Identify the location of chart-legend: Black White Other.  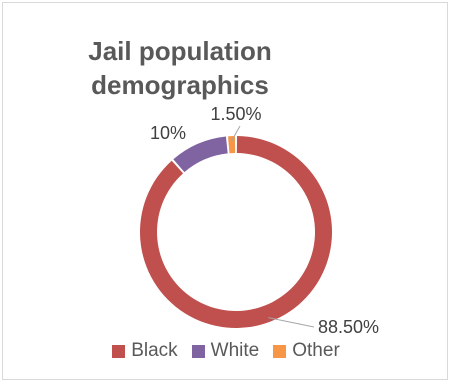
(226, 351).